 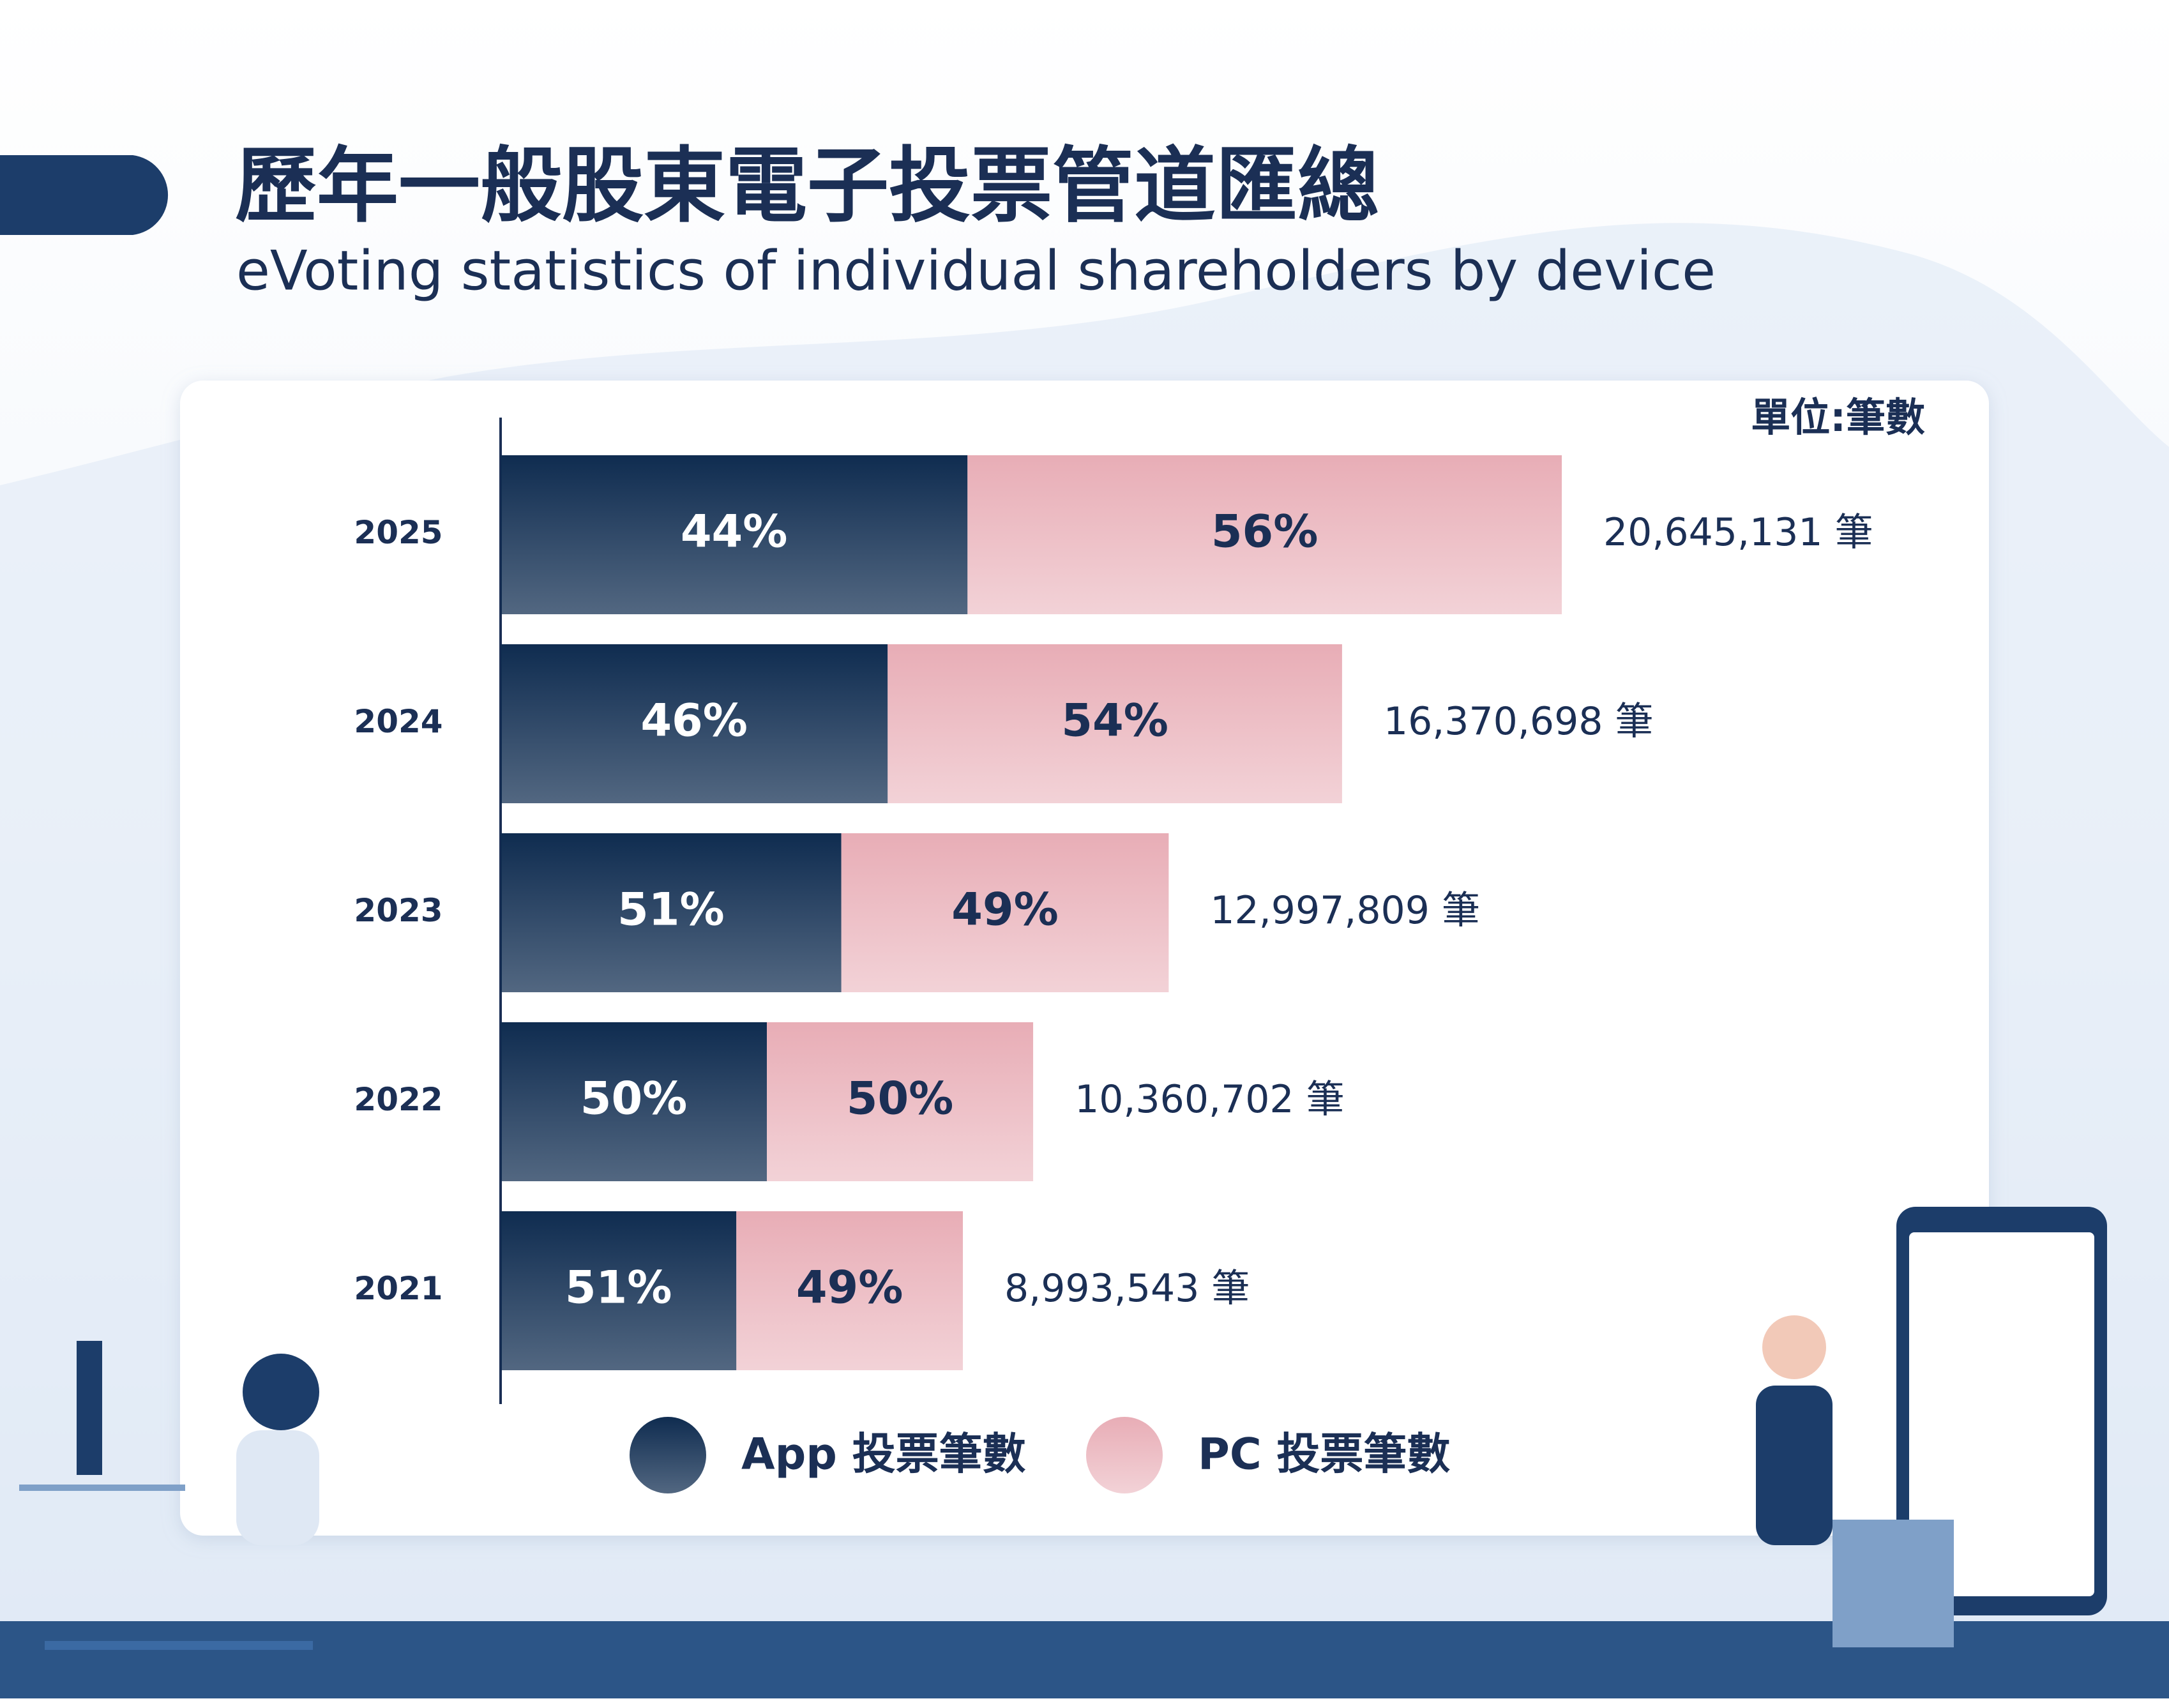 I want to click on title-accent, so click(x=84, y=195).